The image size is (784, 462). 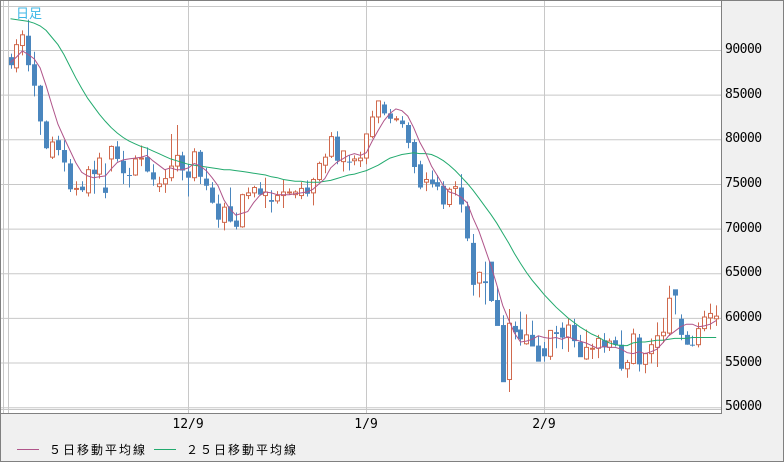 What do you see at coordinates (743, 94) in the screenshot?
I see `y-tick-label: 85000` at bounding box center [743, 94].